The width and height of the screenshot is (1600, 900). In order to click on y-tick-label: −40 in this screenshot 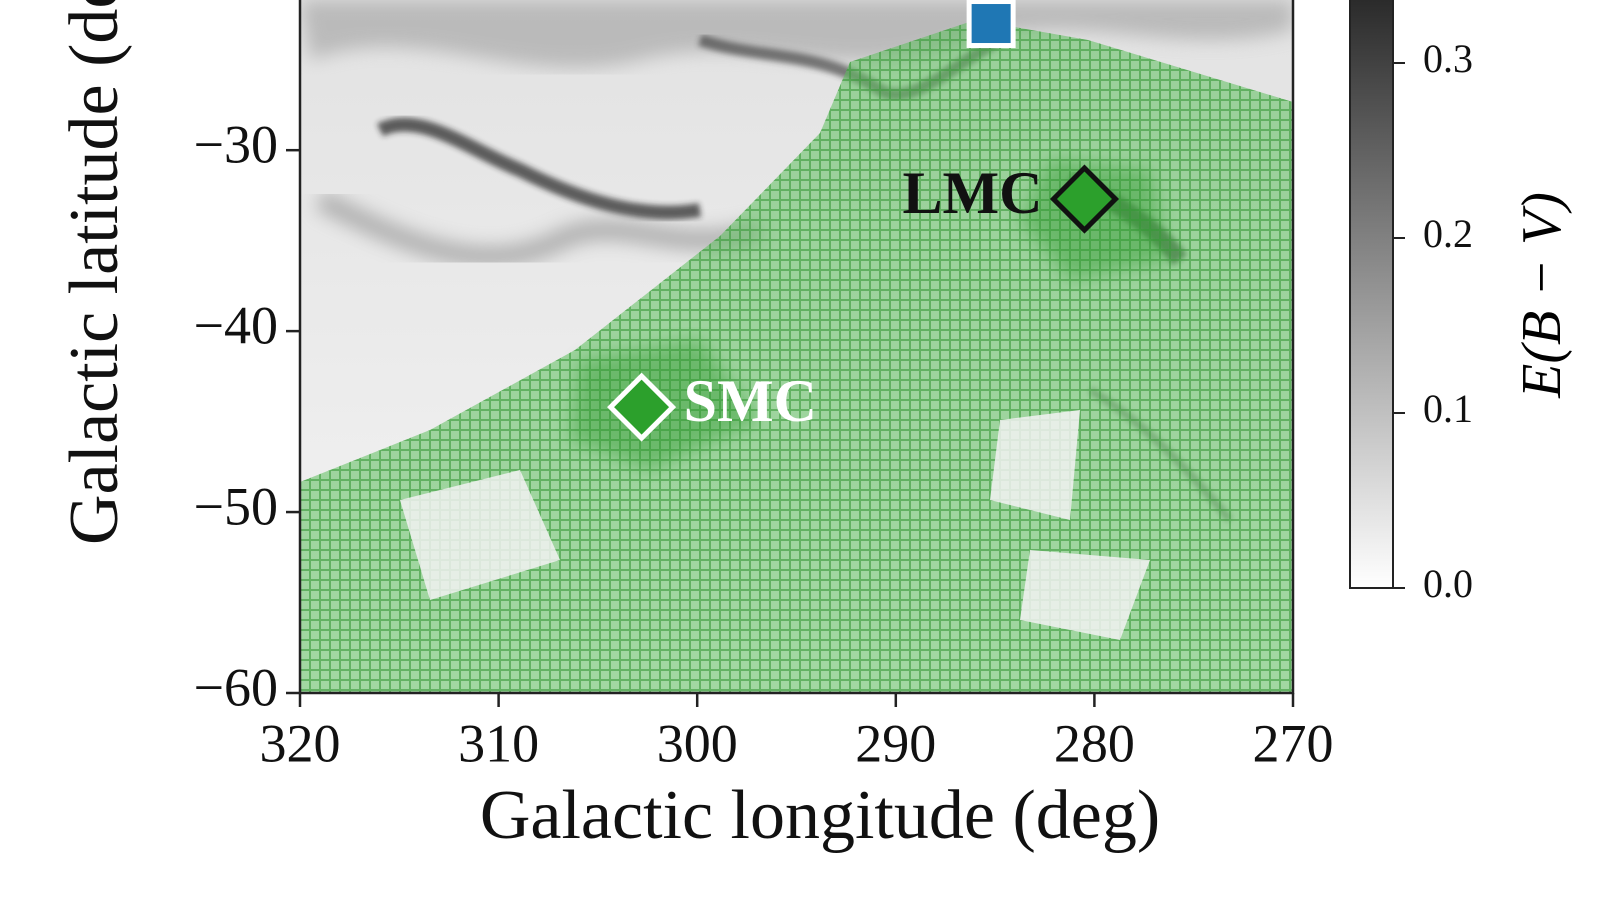, I will do `click(236, 326)`.